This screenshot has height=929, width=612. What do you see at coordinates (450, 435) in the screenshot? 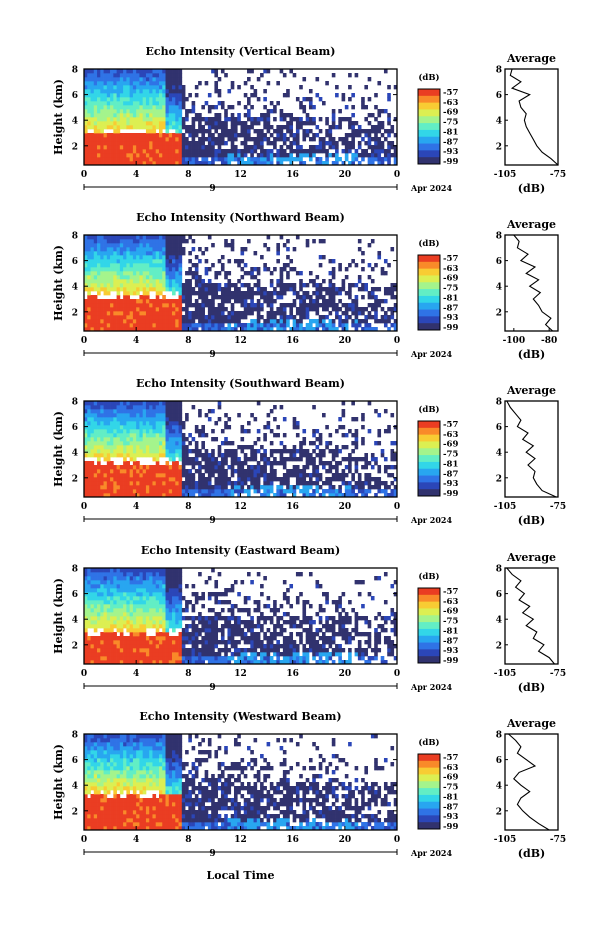
I see `colorbar-tick-label: -63` at bounding box center [450, 435].